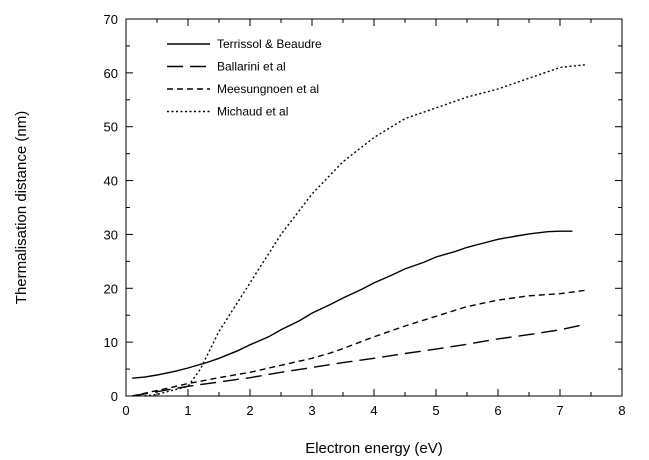 This screenshot has width=649, height=460. What do you see at coordinates (311, 410) in the screenshot?
I see `x-tick-label: 3` at bounding box center [311, 410].